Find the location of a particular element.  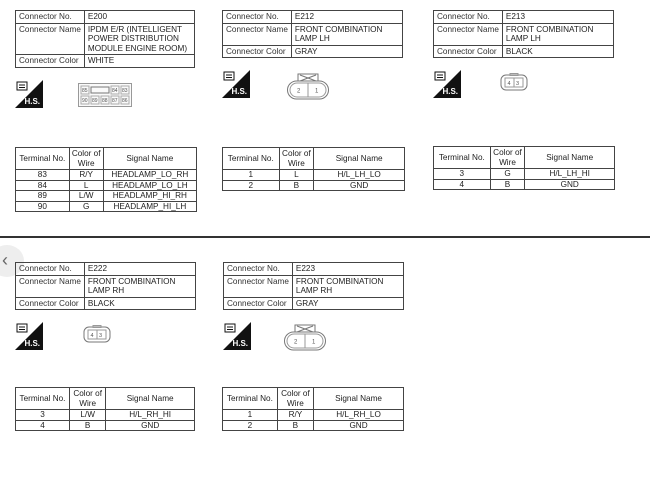

table-row: 3 L/W H/L_RH_HI is located at coordinates (105, 415).